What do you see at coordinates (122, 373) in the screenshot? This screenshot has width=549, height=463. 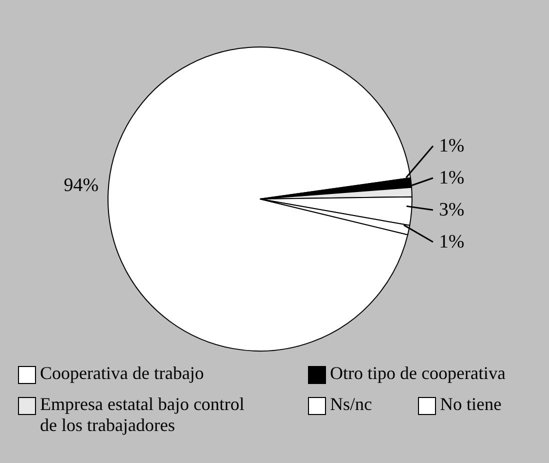 I see `legend-label: Cooperativa de trabajo` at bounding box center [122, 373].